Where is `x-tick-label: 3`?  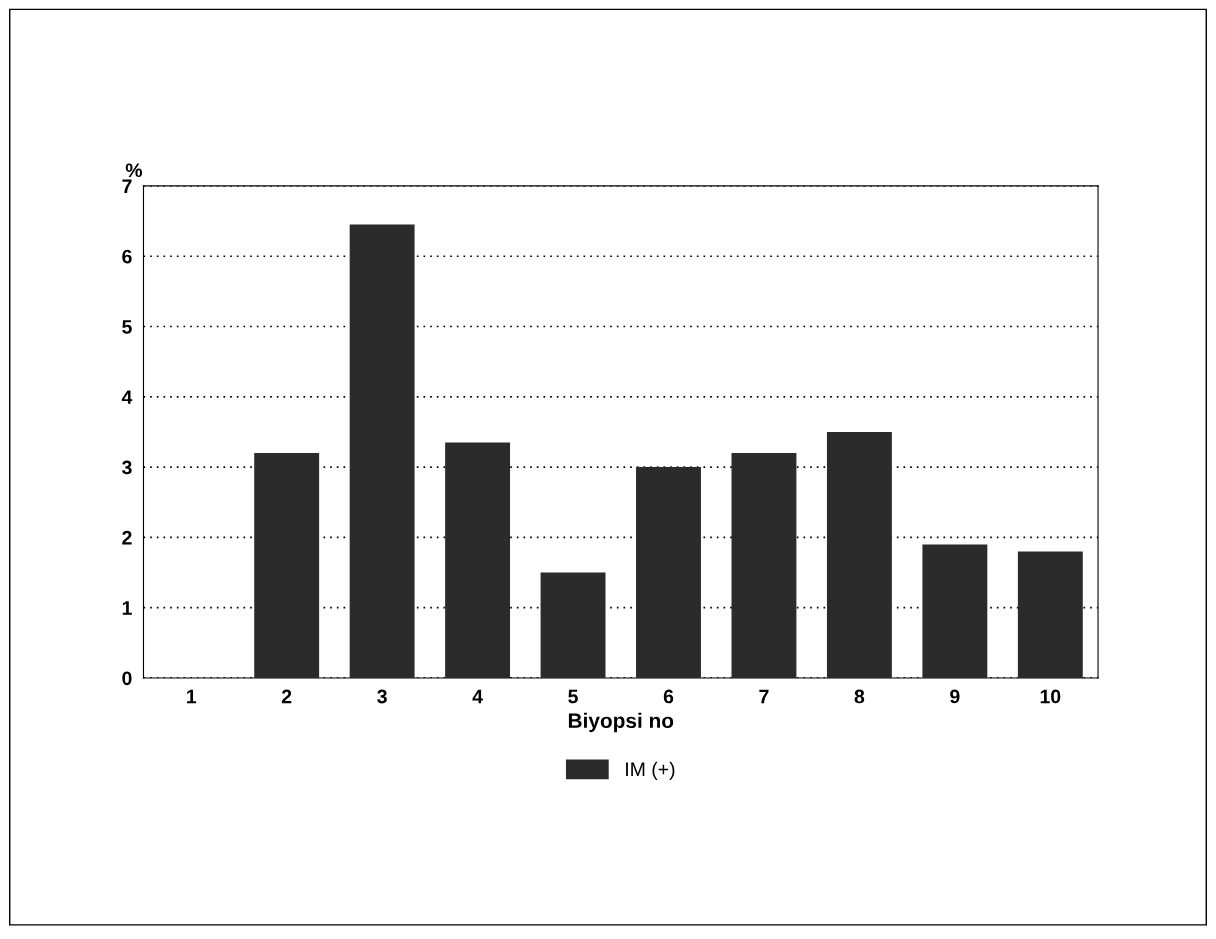 x-tick-label: 3 is located at coordinates (382, 696).